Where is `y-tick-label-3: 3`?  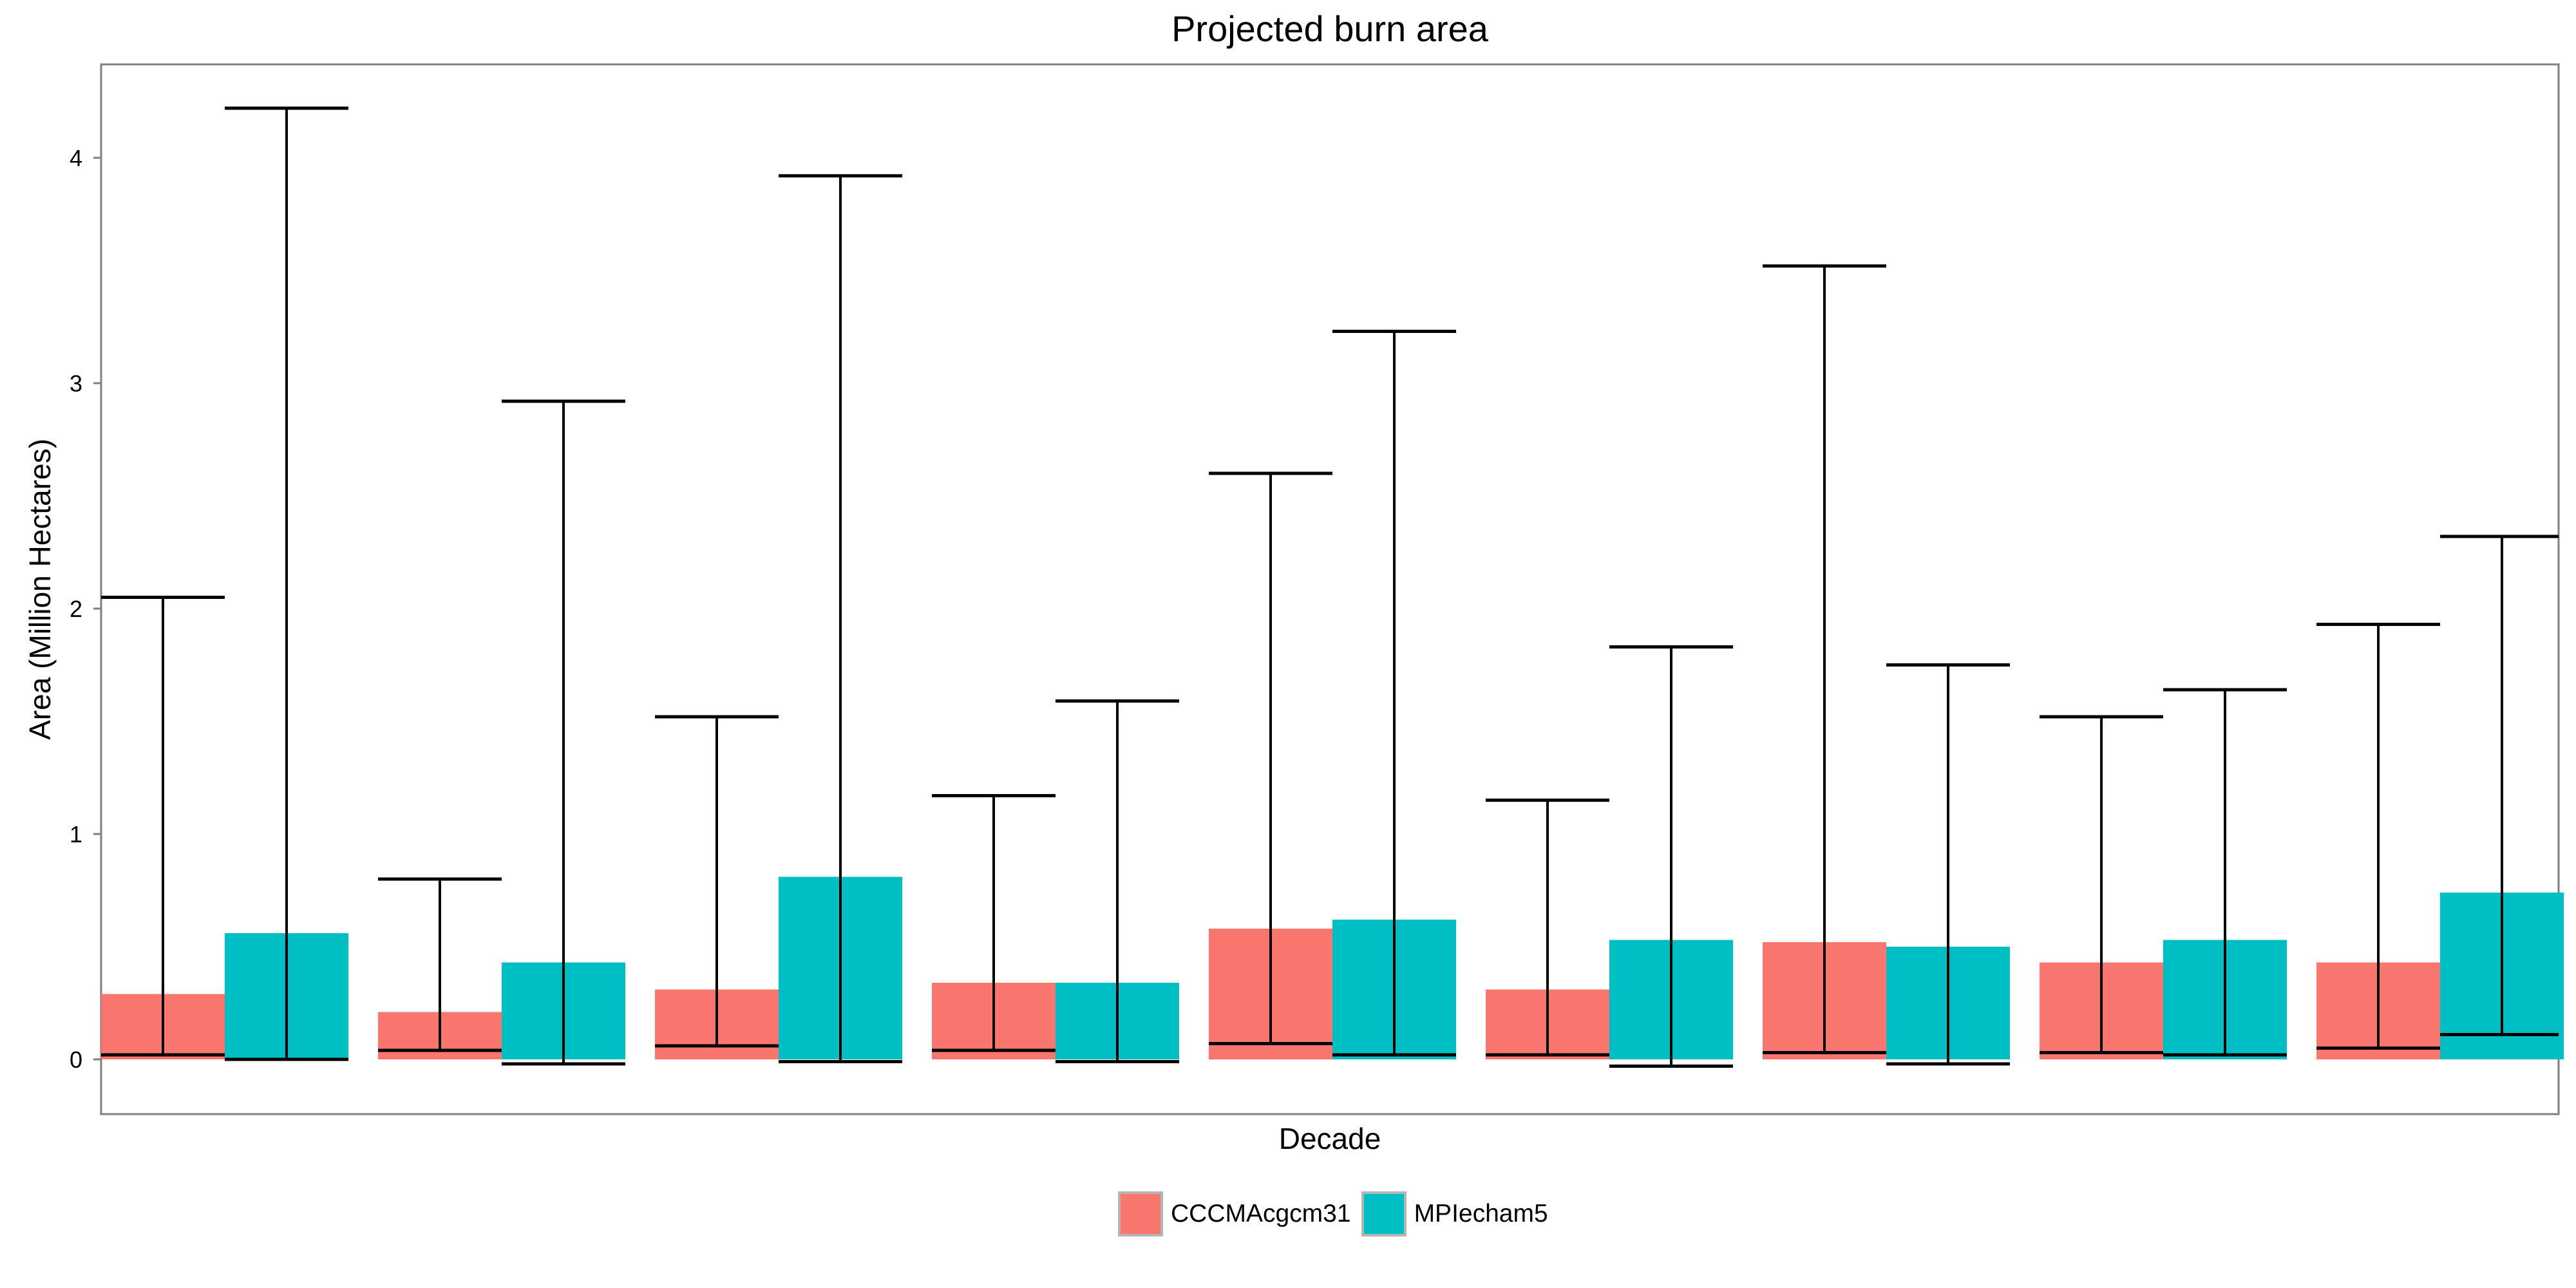 y-tick-label-3: 3 is located at coordinates (76, 383).